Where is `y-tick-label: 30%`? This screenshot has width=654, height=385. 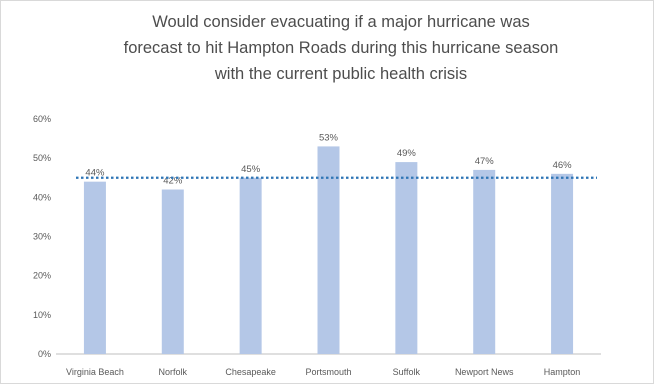 y-tick-label: 30% is located at coordinates (42, 237).